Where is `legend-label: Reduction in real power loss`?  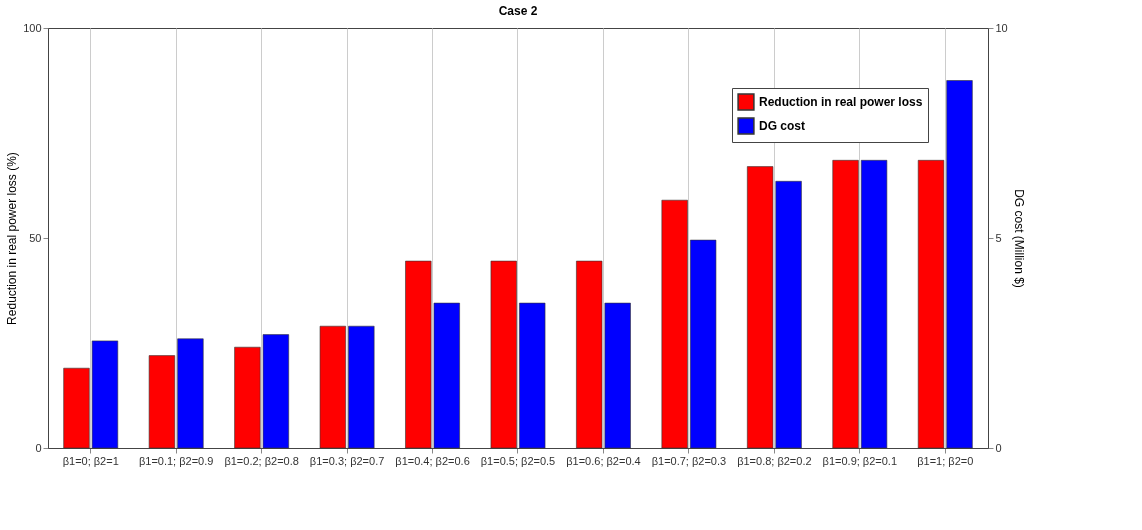
legend-label: Reduction in real power loss is located at coordinates (841, 102).